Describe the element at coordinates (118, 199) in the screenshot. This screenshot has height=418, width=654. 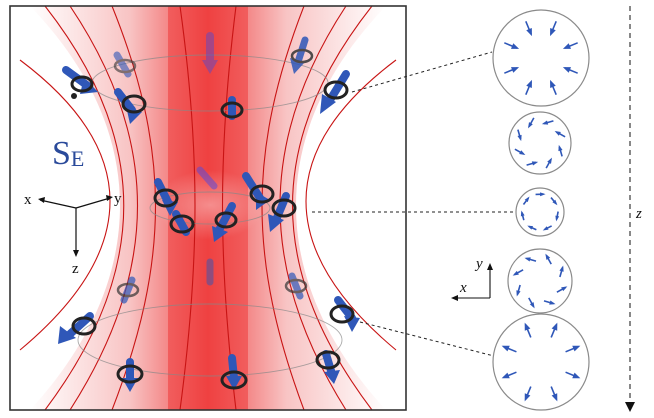
I see `axis-label-y: y` at that location.